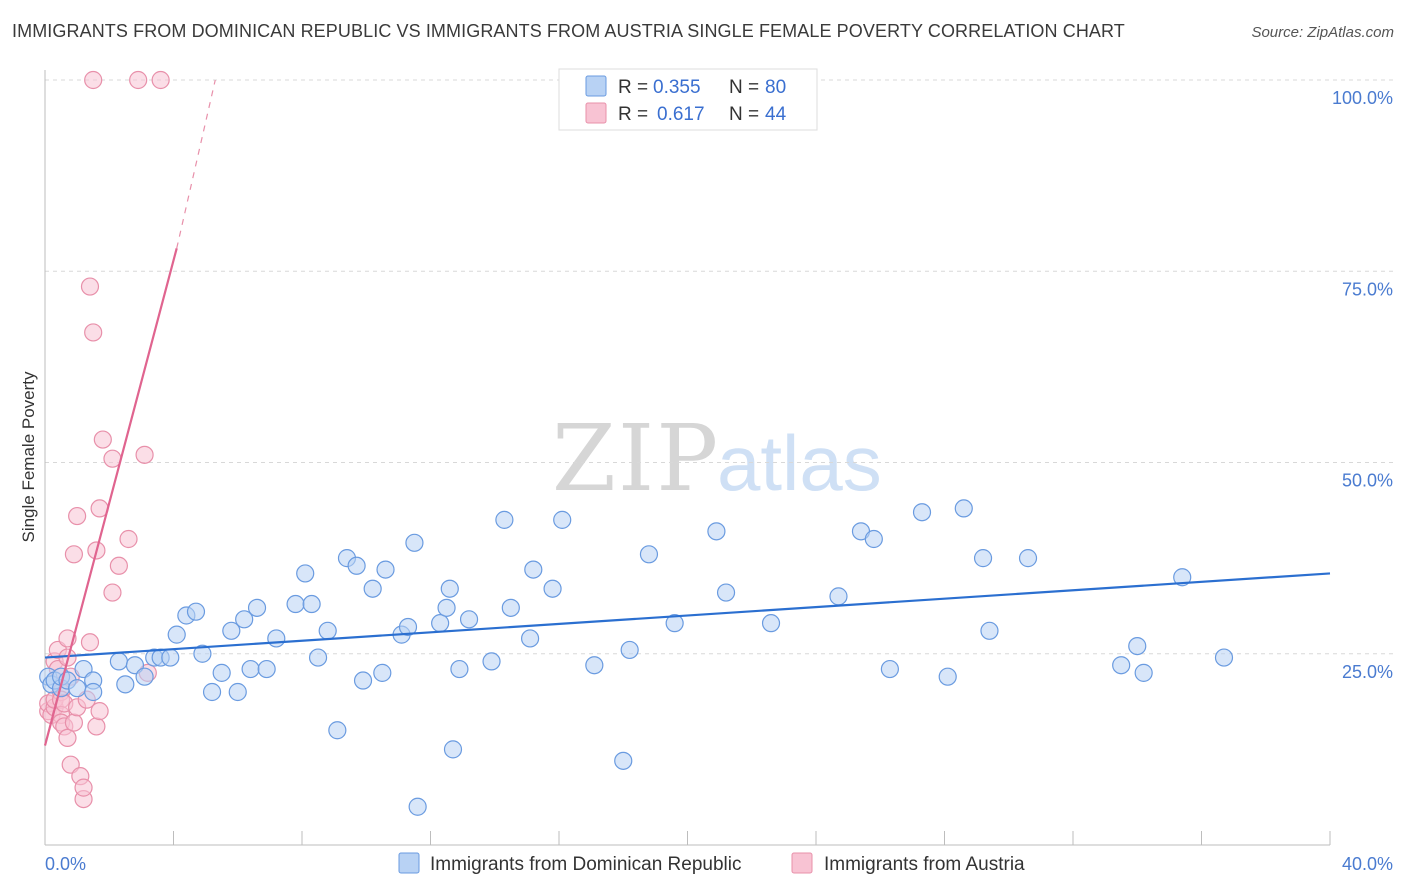  I want to click on legend-n-label-blue: N =, so click(744, 87).